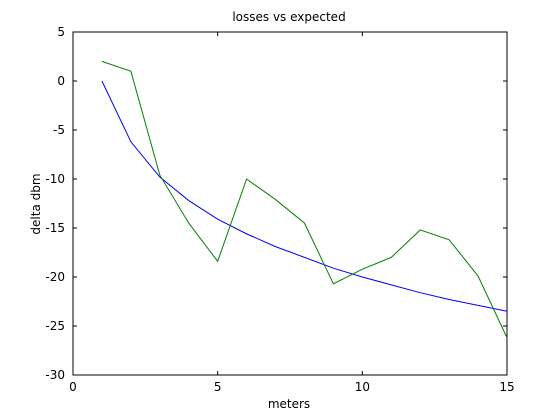 This screenshot has height=420, width=560. Describe the element at coordinates (362, 387) in the screenshot. I see `x-tick-label: 10` at that location.